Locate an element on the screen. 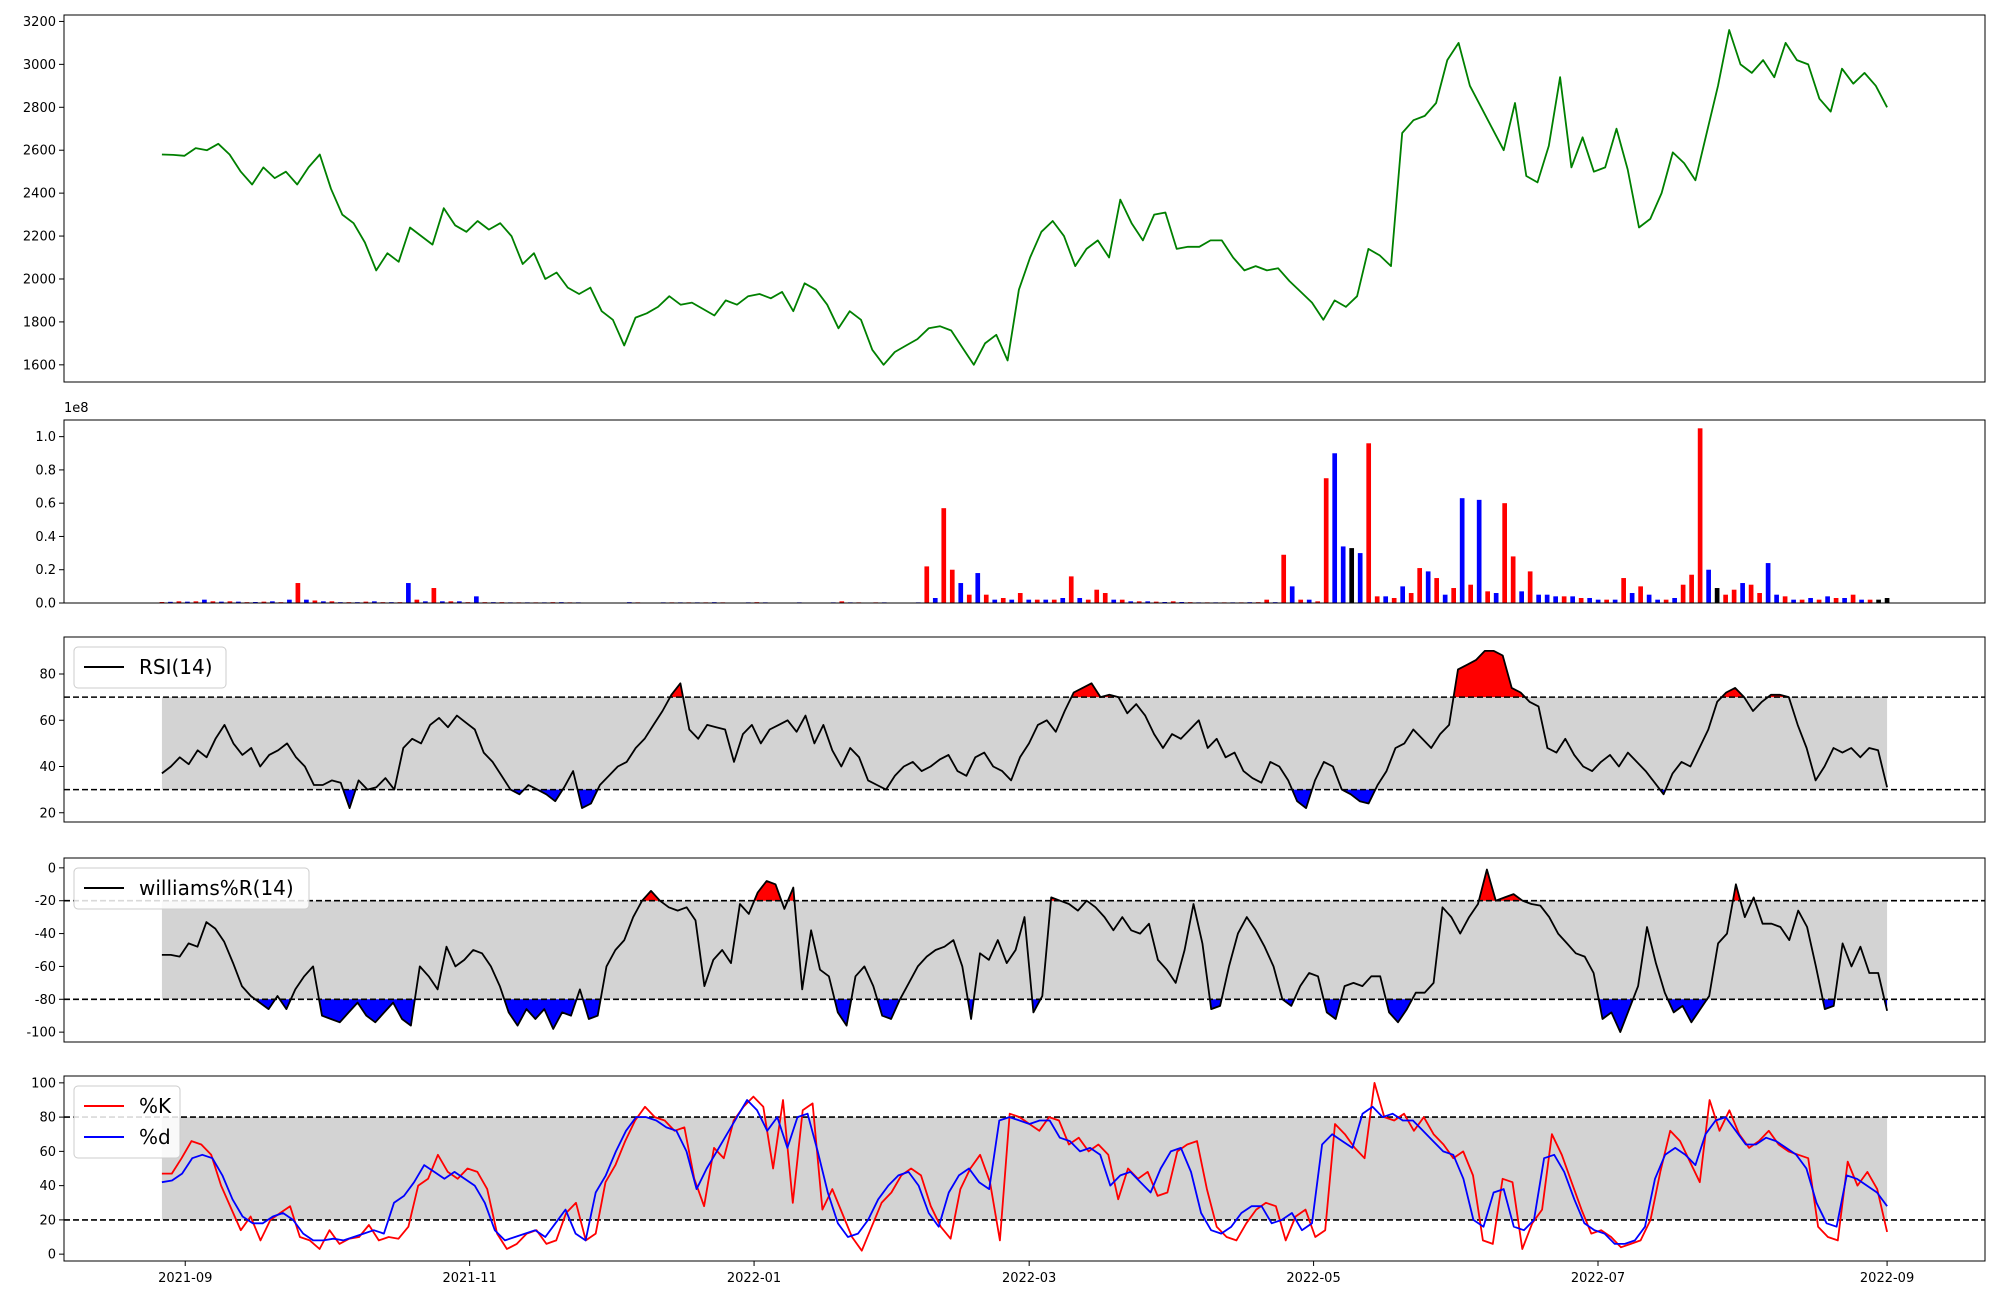  legend-label: %K is located at coordinates (155, 1106).